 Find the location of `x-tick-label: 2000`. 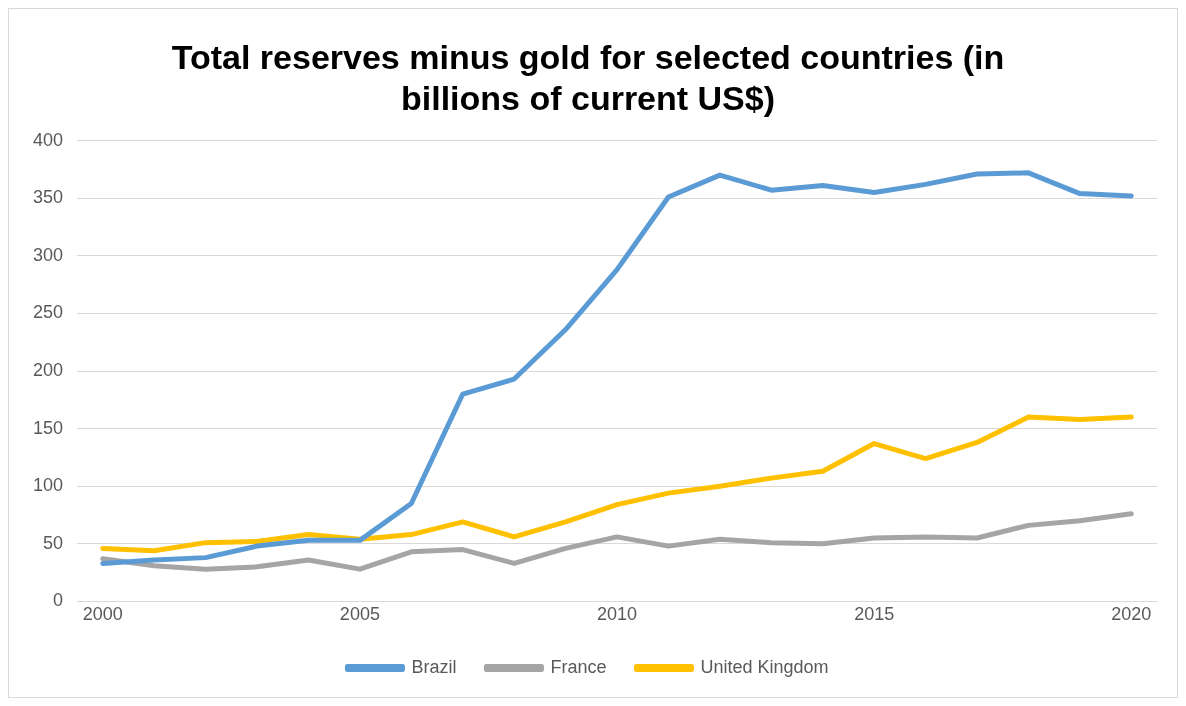

x-tick-label: 2000 is located at coordinates (102, 614).